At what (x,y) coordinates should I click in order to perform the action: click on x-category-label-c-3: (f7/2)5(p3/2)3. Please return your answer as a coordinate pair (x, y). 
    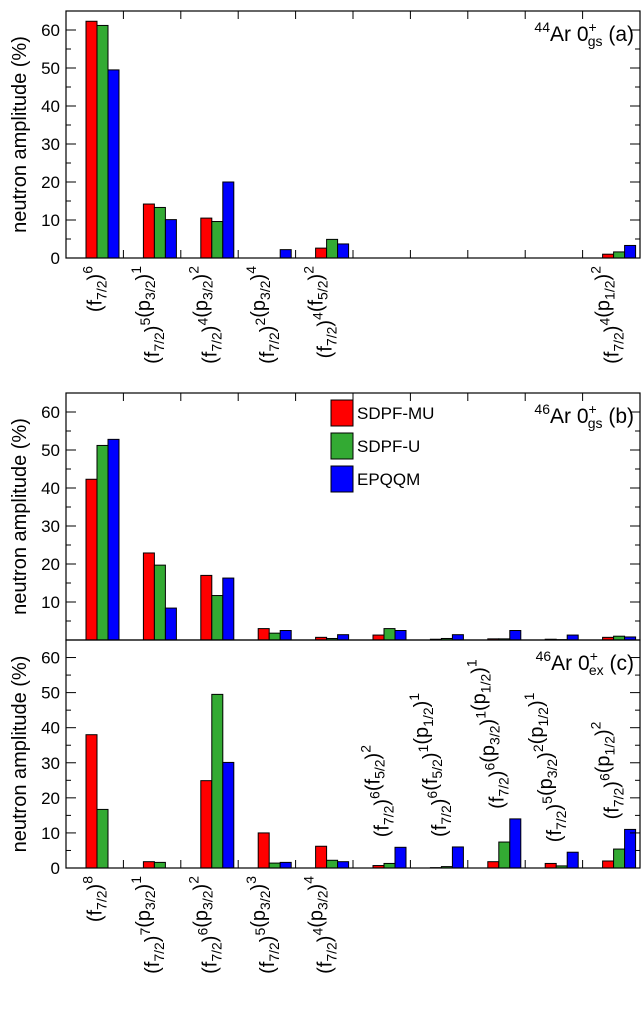
    Looking at the image, I should click on (262, 925).